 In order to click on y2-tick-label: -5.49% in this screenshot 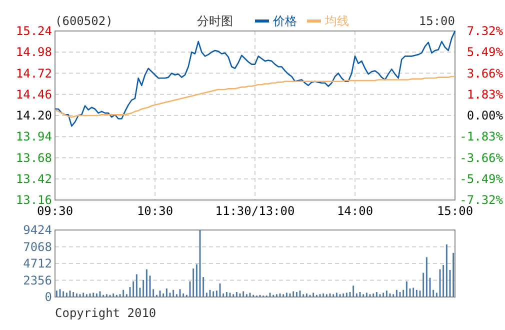, I will do `click(482, 179)`.